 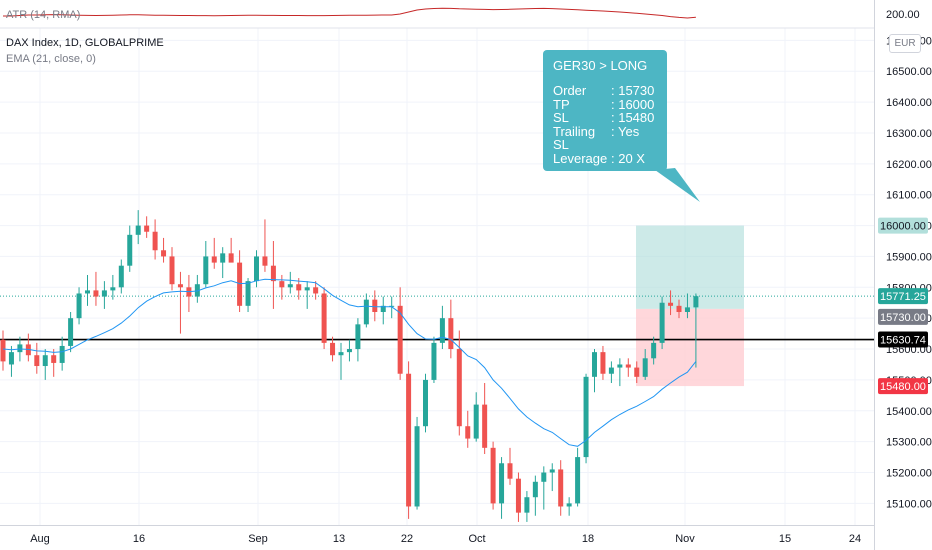 I want to click on tp-price-tag-text: 16000.00, so click(x=903, y=227).